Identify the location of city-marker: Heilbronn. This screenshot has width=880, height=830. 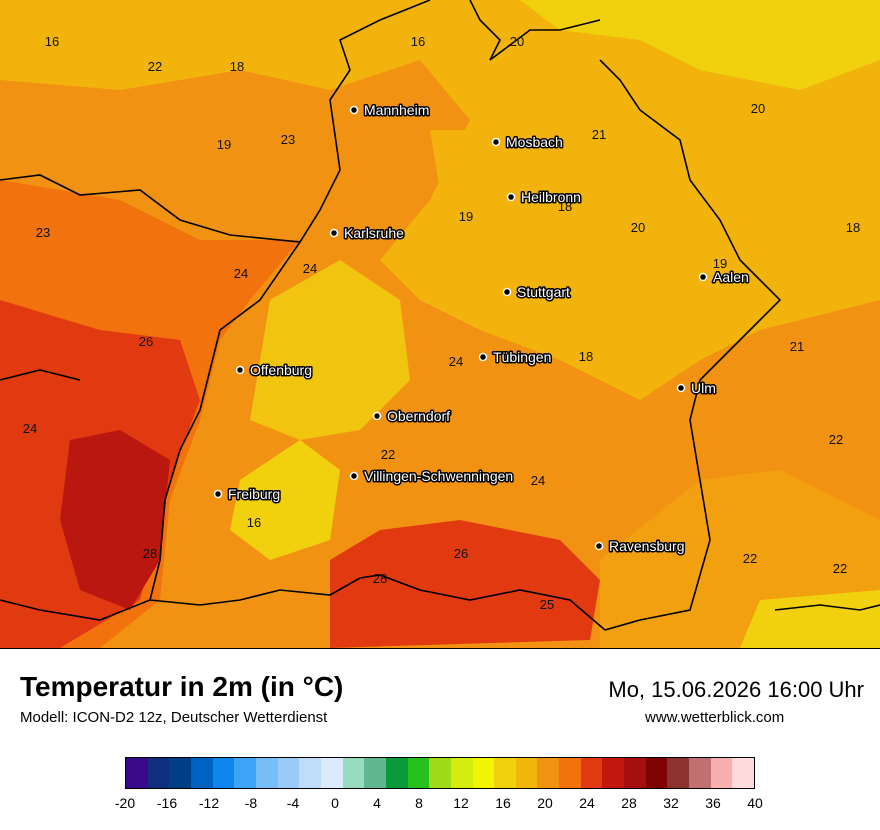
(544, 197).